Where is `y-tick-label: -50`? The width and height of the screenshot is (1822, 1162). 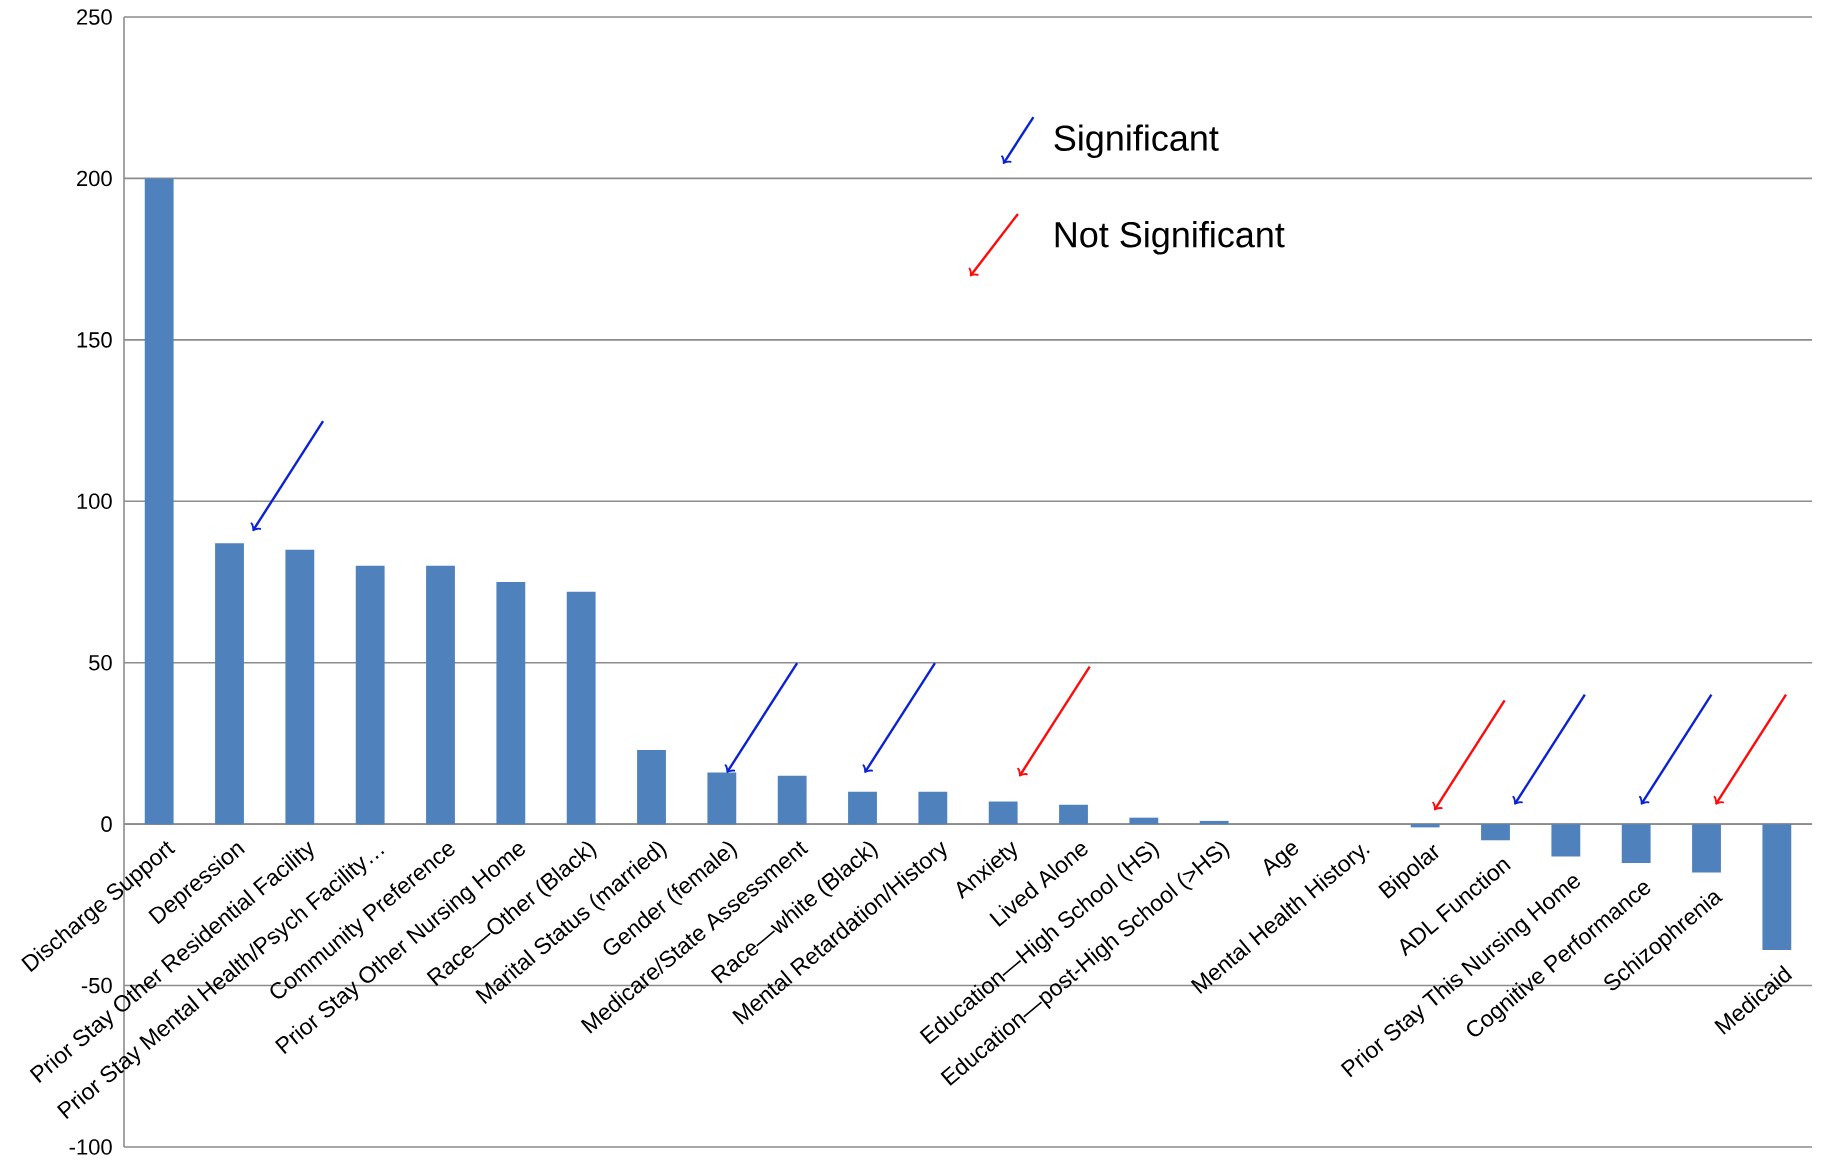 y-tick-label: -50 is located at coordinates (96, 985).